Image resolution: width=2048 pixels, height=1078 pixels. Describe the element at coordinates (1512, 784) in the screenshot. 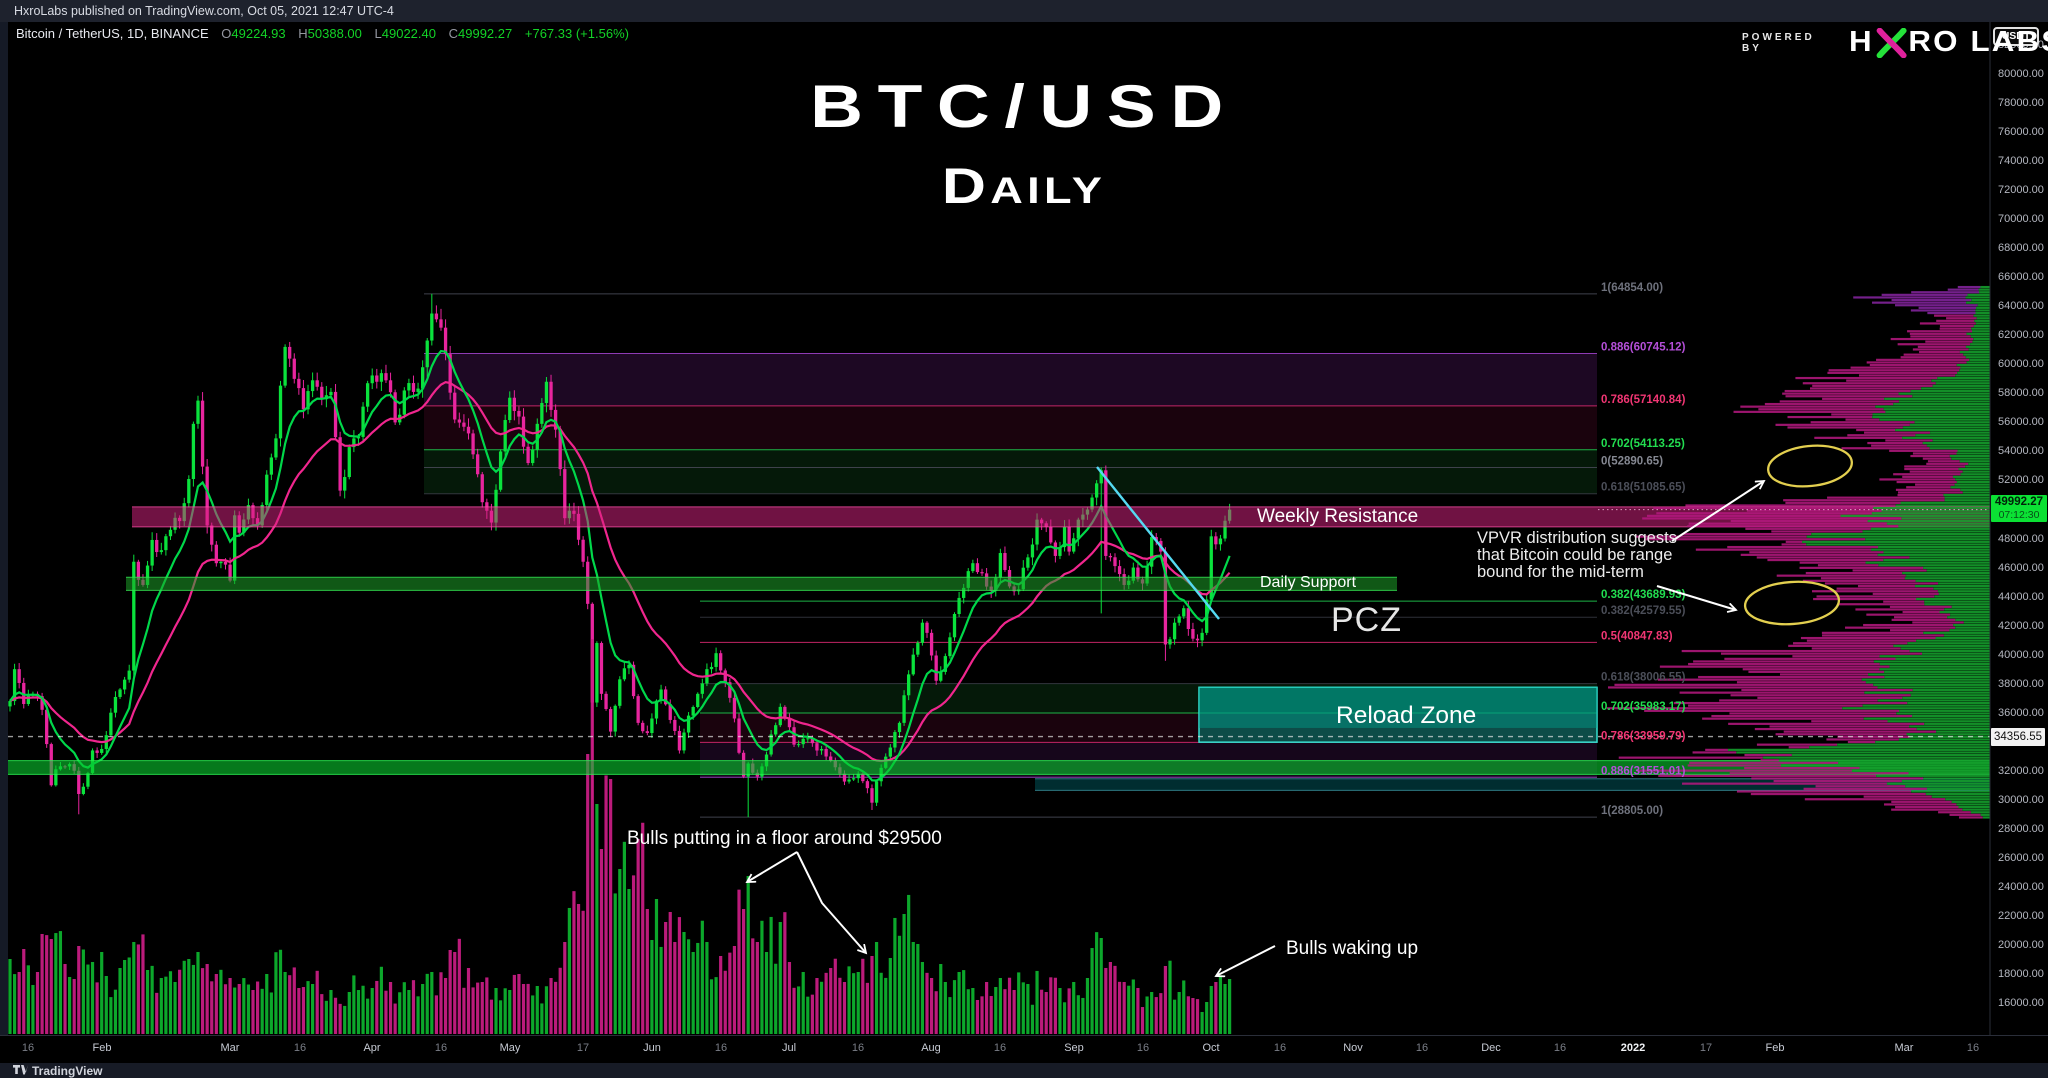

I see `teal-band` at that location.